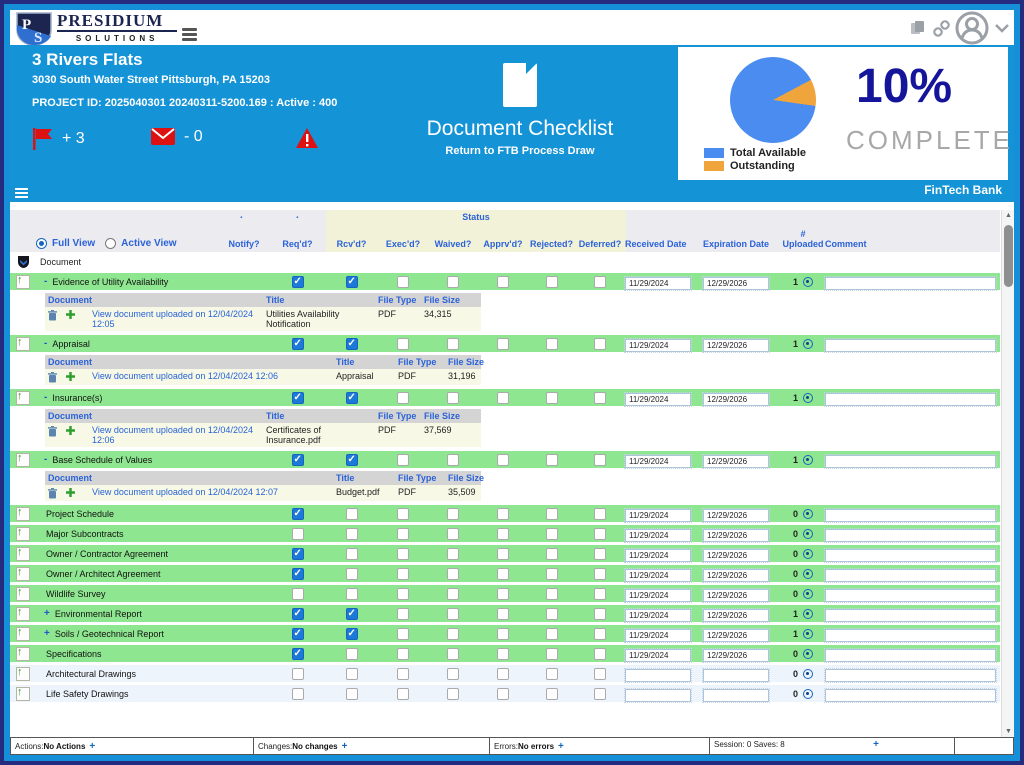 This screenshot has width=1024, height=765. What do you see at coordinates (505, 344) in the screenshot?
I see `table-row: - Appraisal 1` at bounding box center [505, 344].